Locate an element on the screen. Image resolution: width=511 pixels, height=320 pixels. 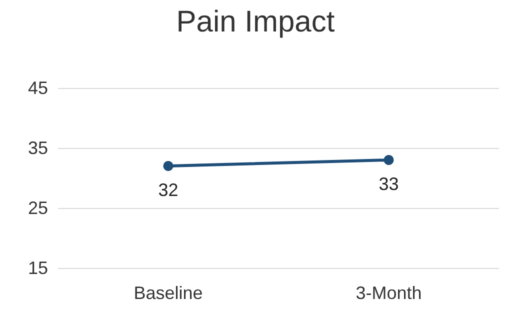
y-tick-label: 15 is located at coordinates (38, 268).